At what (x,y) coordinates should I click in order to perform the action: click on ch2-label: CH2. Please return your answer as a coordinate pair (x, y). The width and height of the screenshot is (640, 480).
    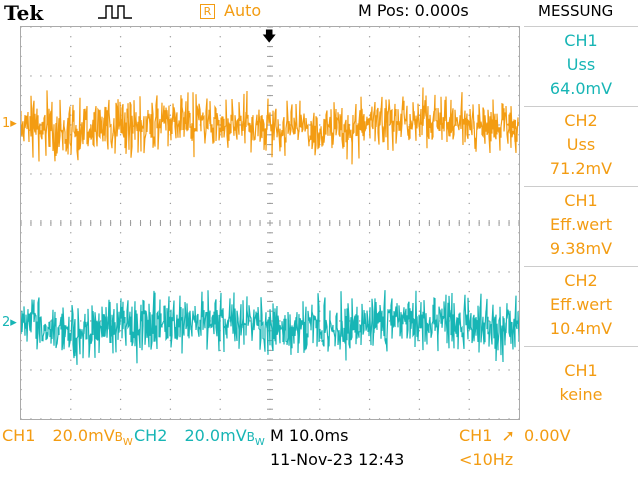
    Looking at the image, I should click on (151, 435).